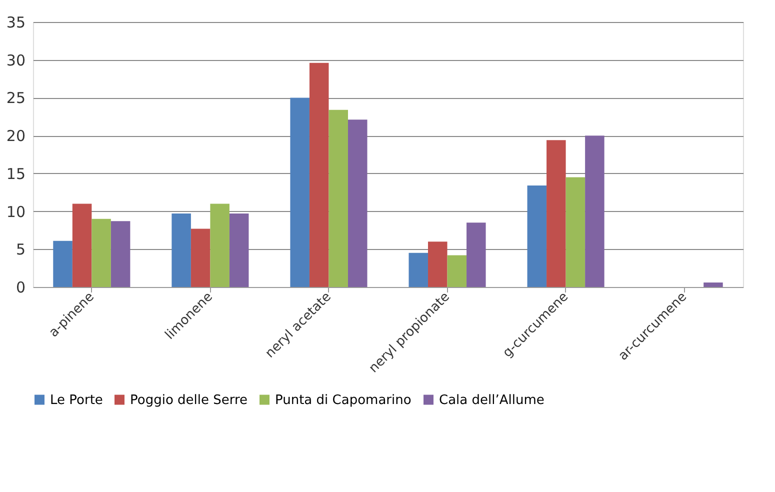 This screenshot has width=775, height=492. I want to click on y-tick-label: 15, so click(16, 173).